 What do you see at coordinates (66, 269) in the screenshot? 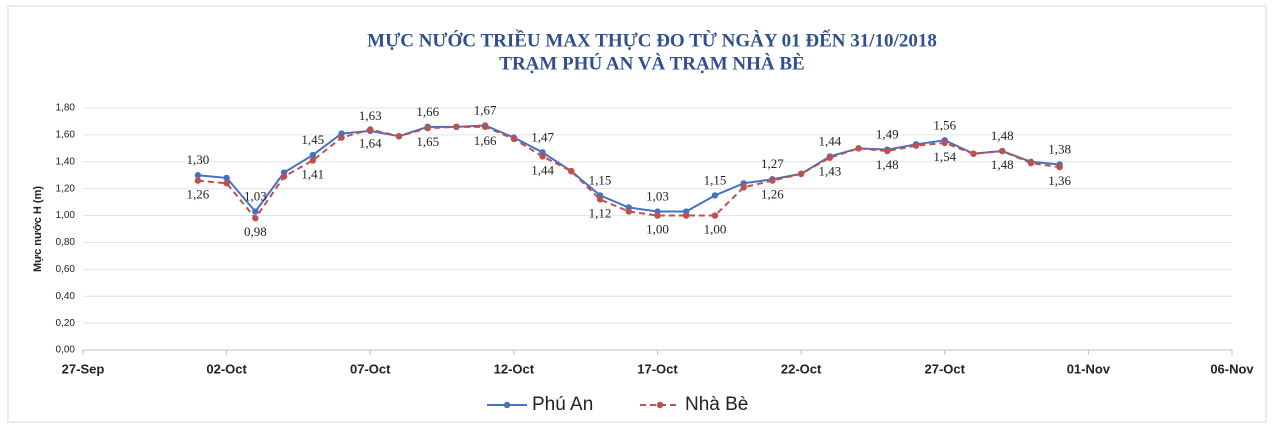
I see `y-tick-label: 0,60` at bounding box center [66, 269].